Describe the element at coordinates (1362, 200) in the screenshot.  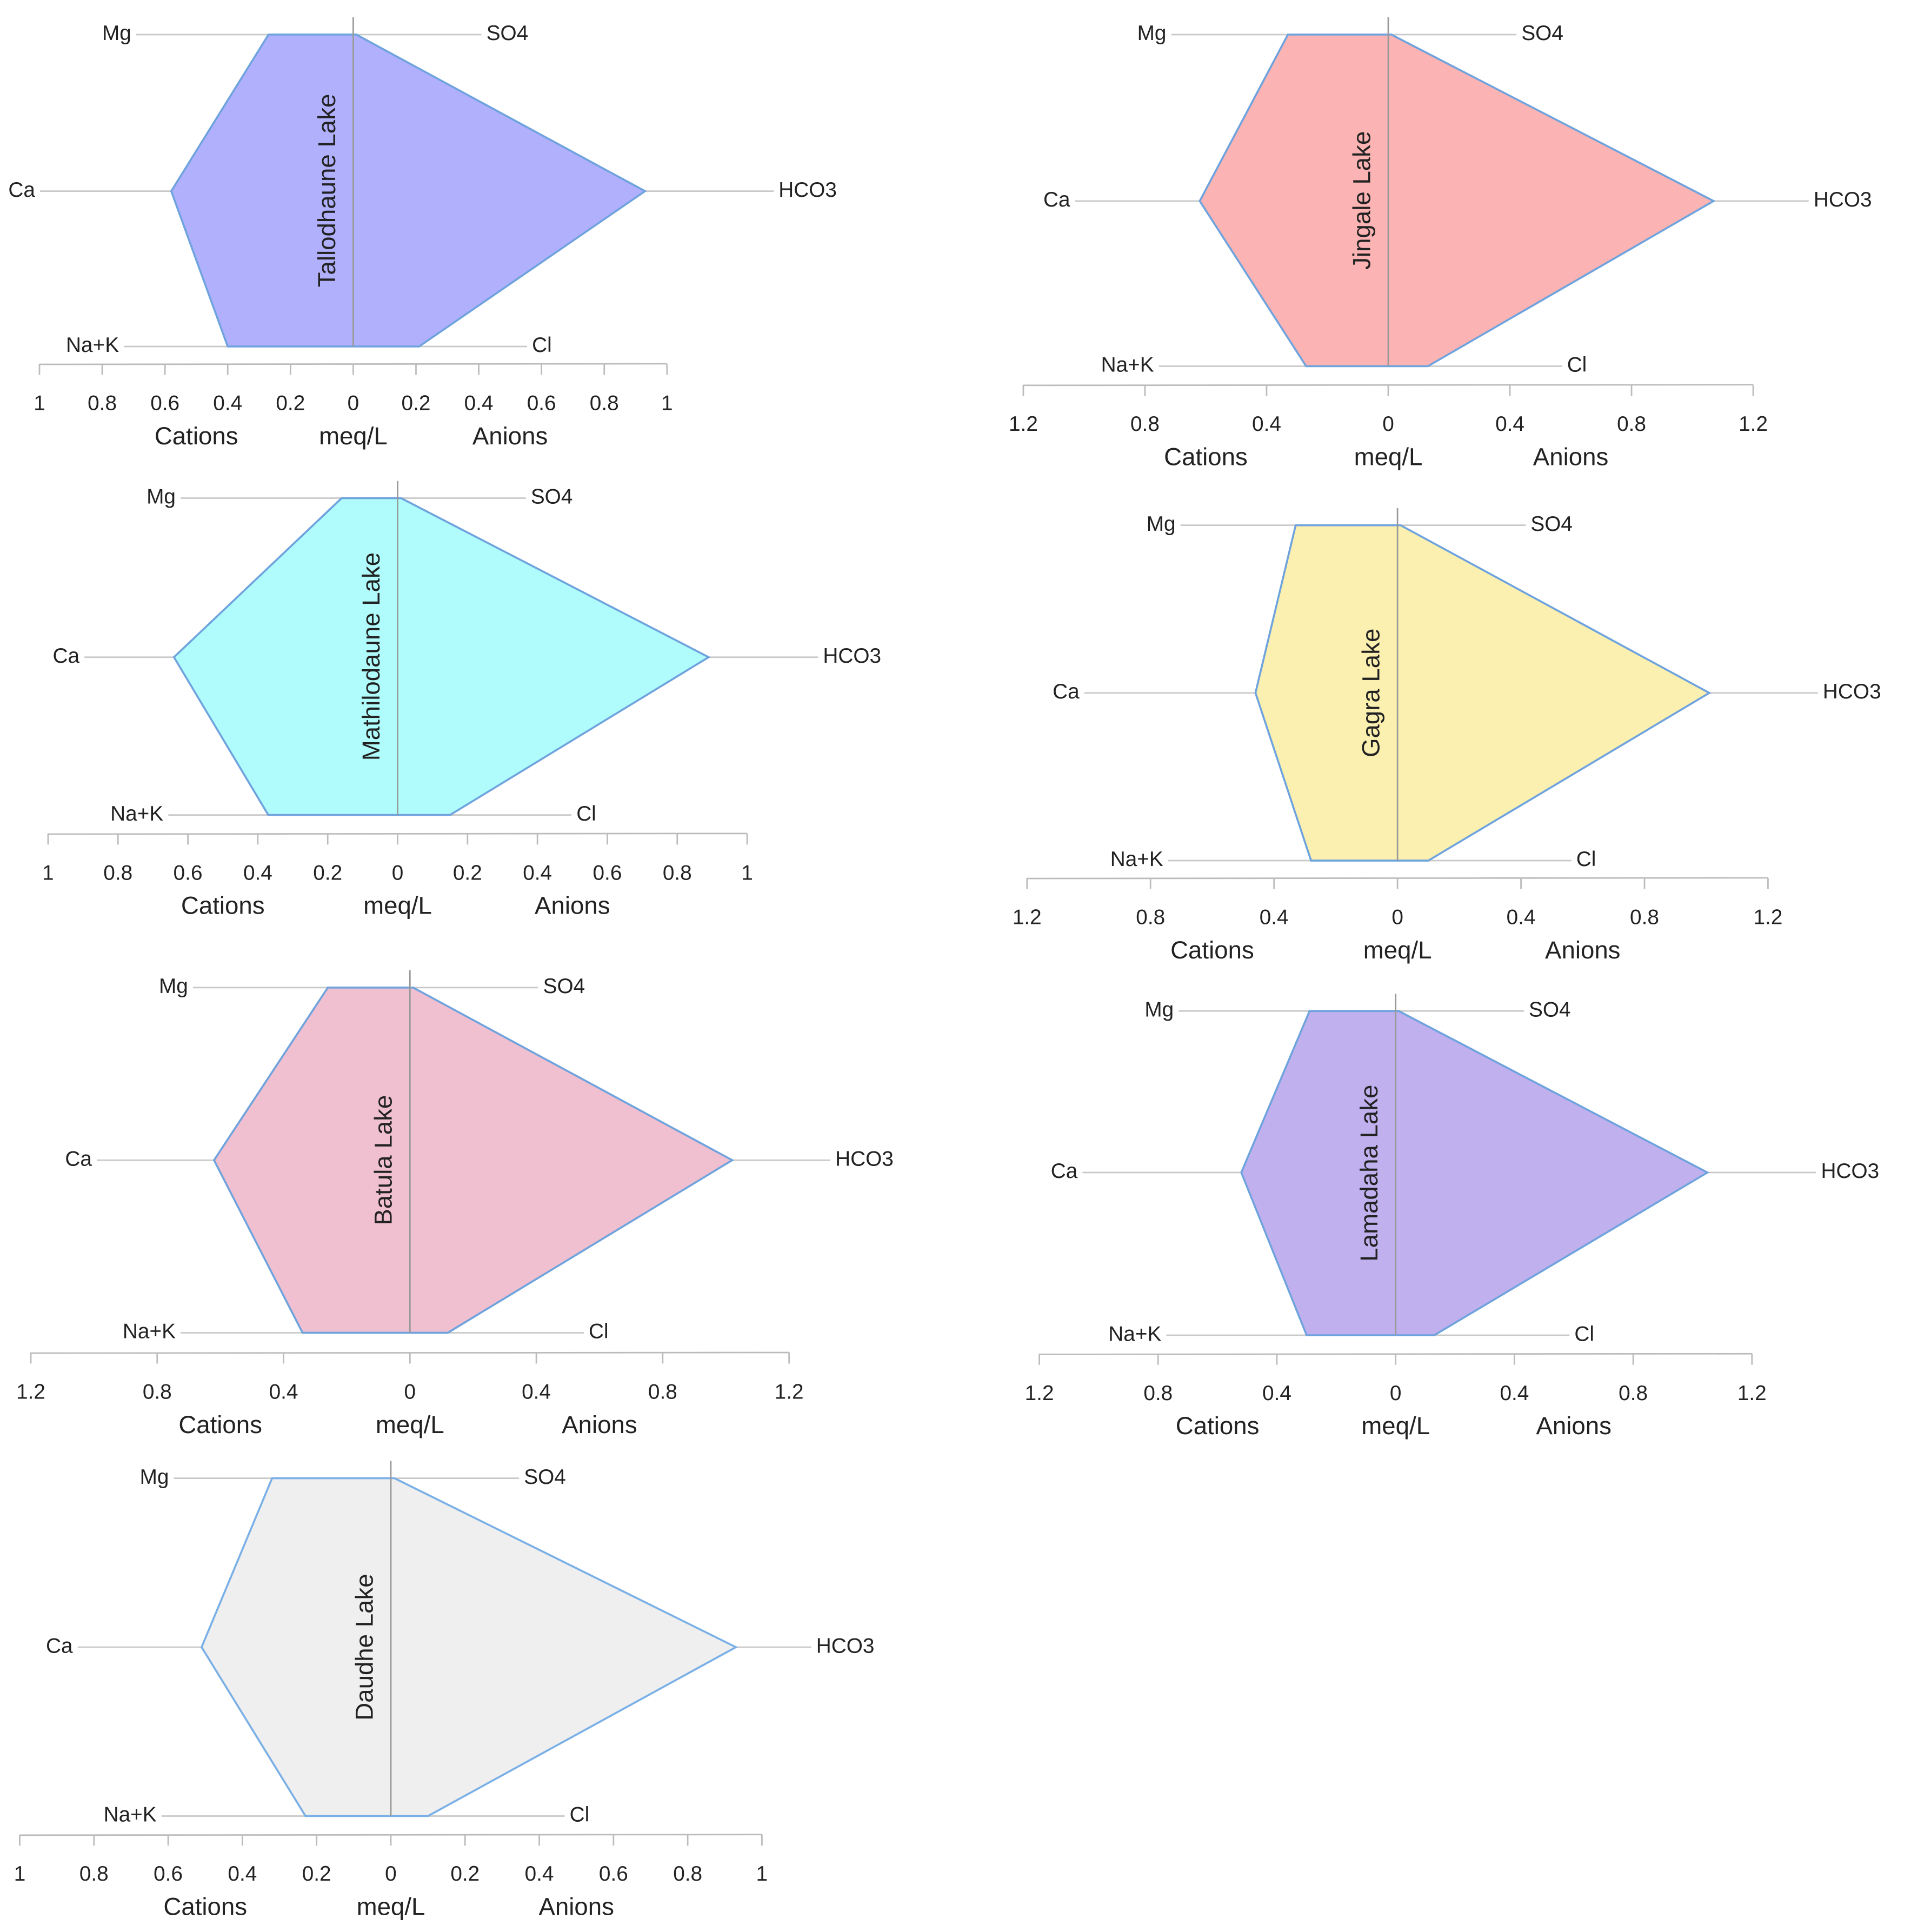
I see `lake-title: Jingale Lake` at that location.